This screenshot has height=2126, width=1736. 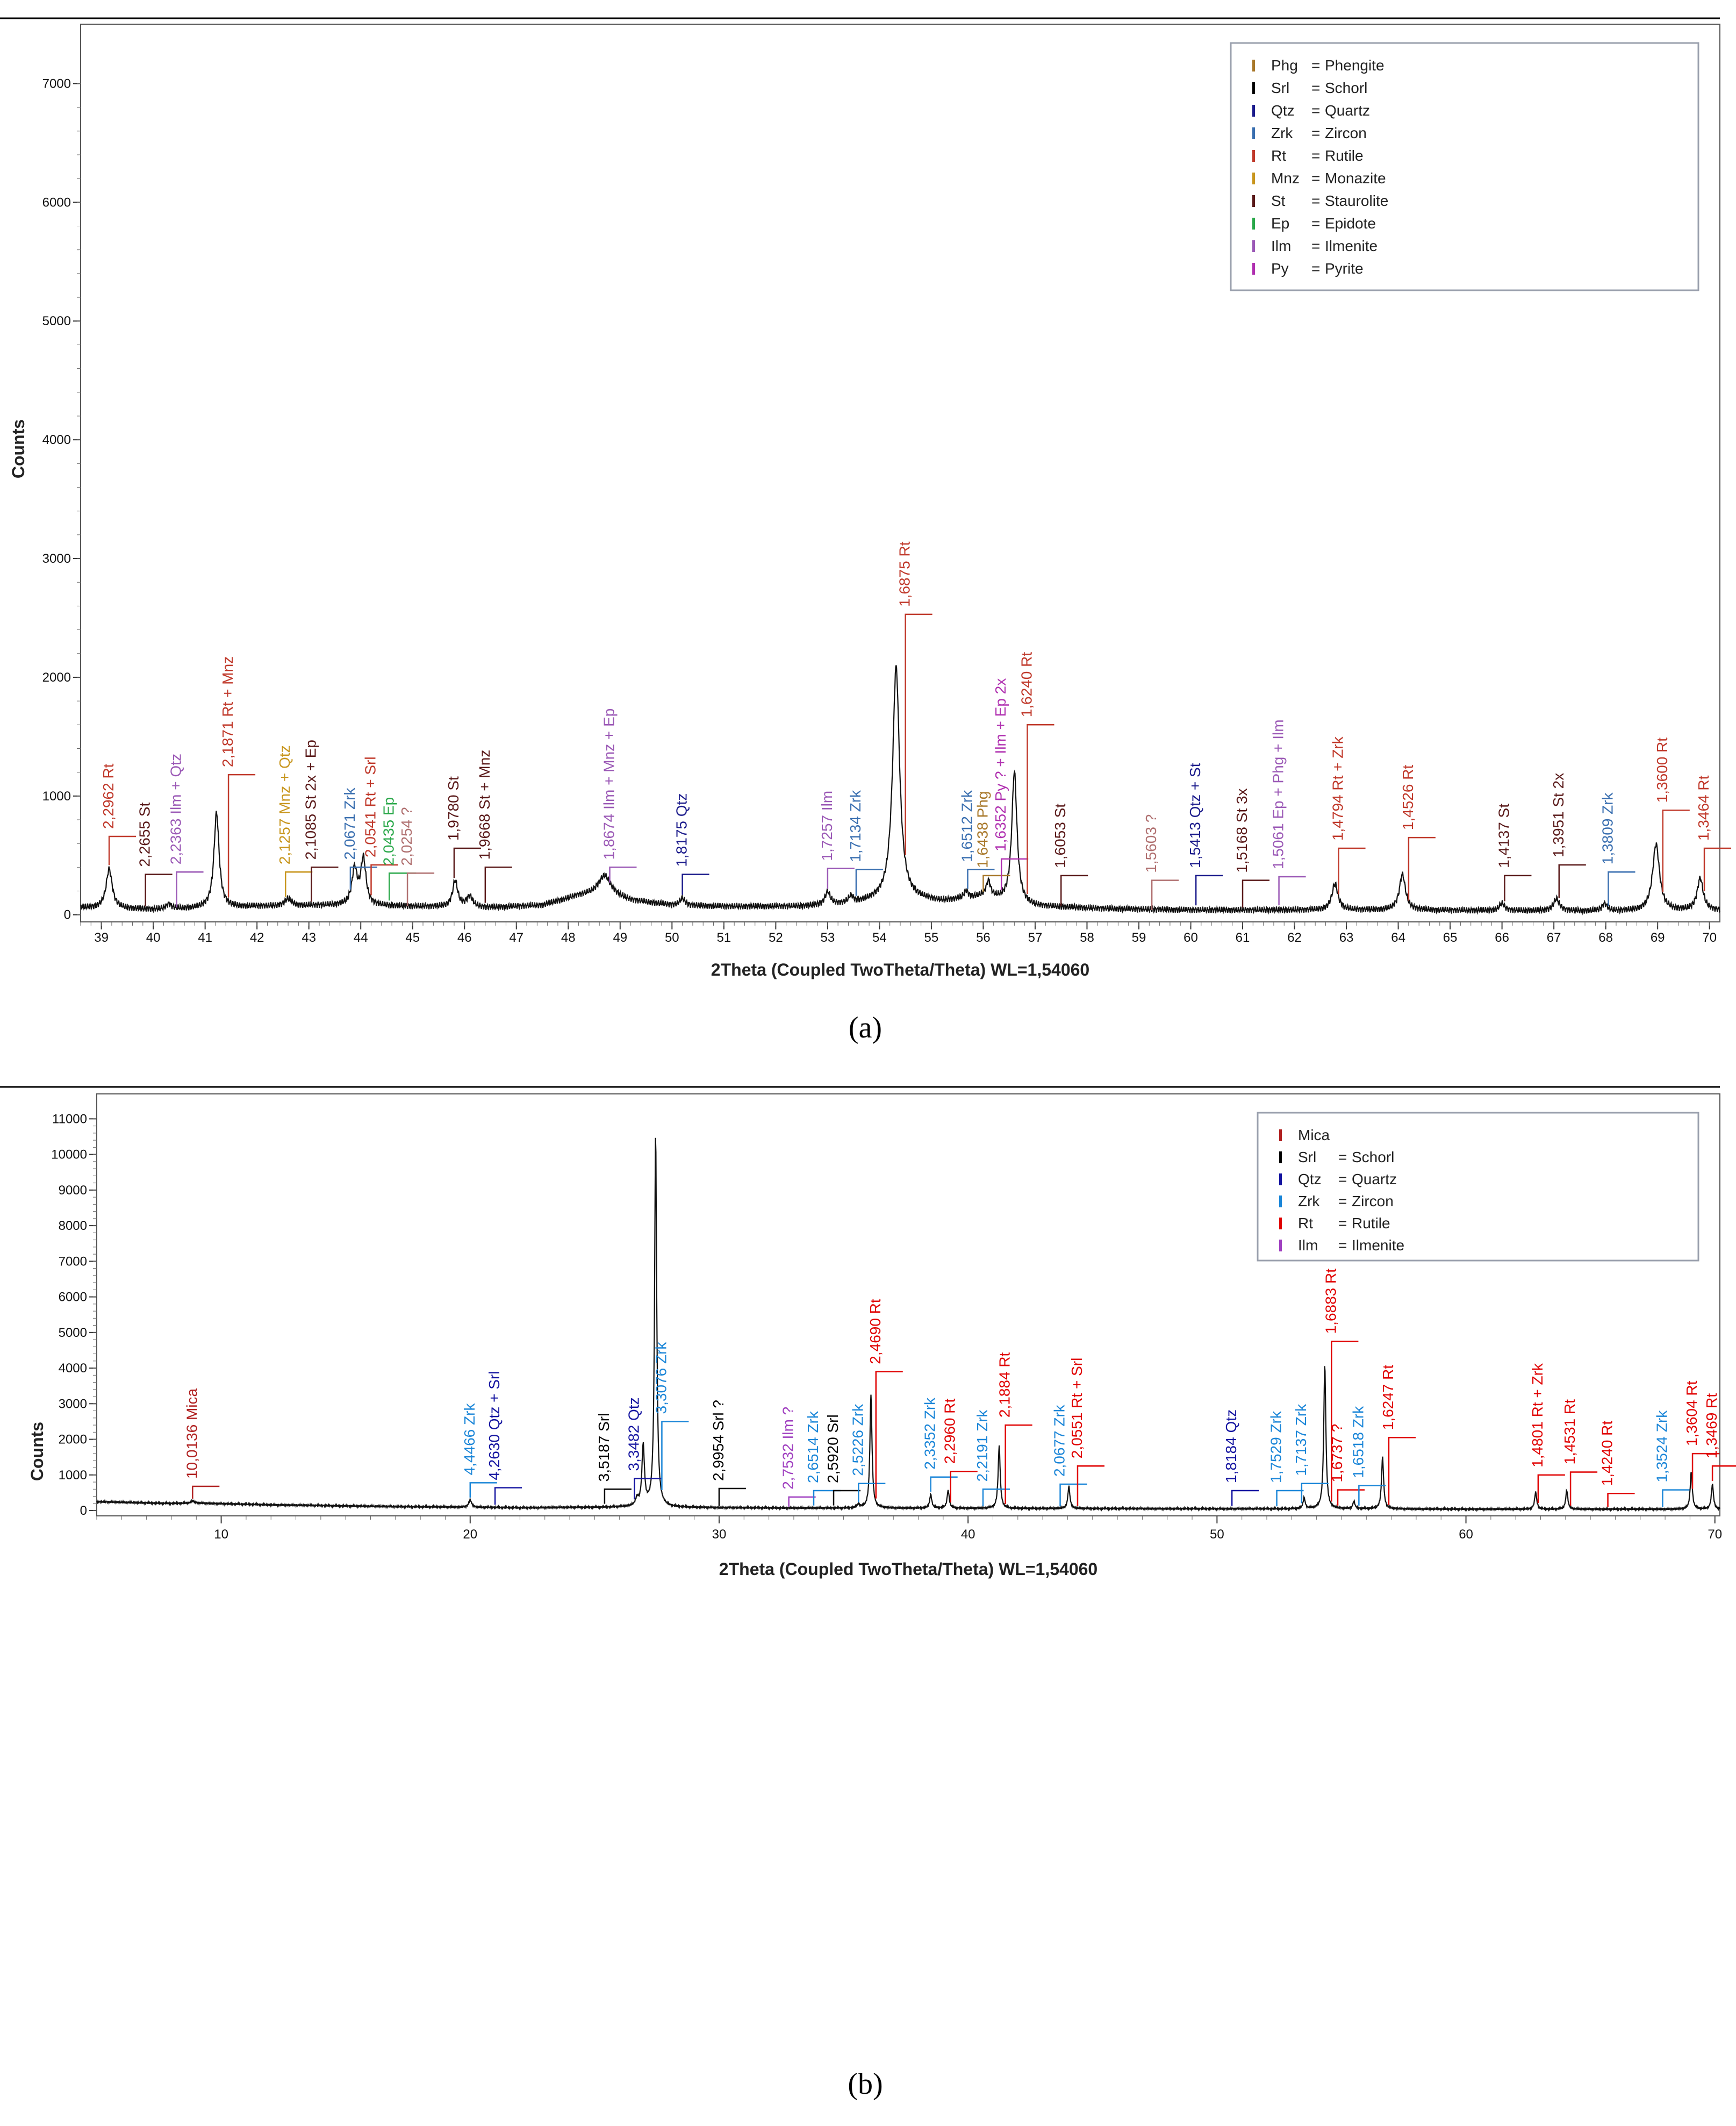 What do you see at coordinates (1558, 815) in the screenshot?
I see `peak-label-a-29: 1,3951 St 2x` at bounding box center [1558, 815].